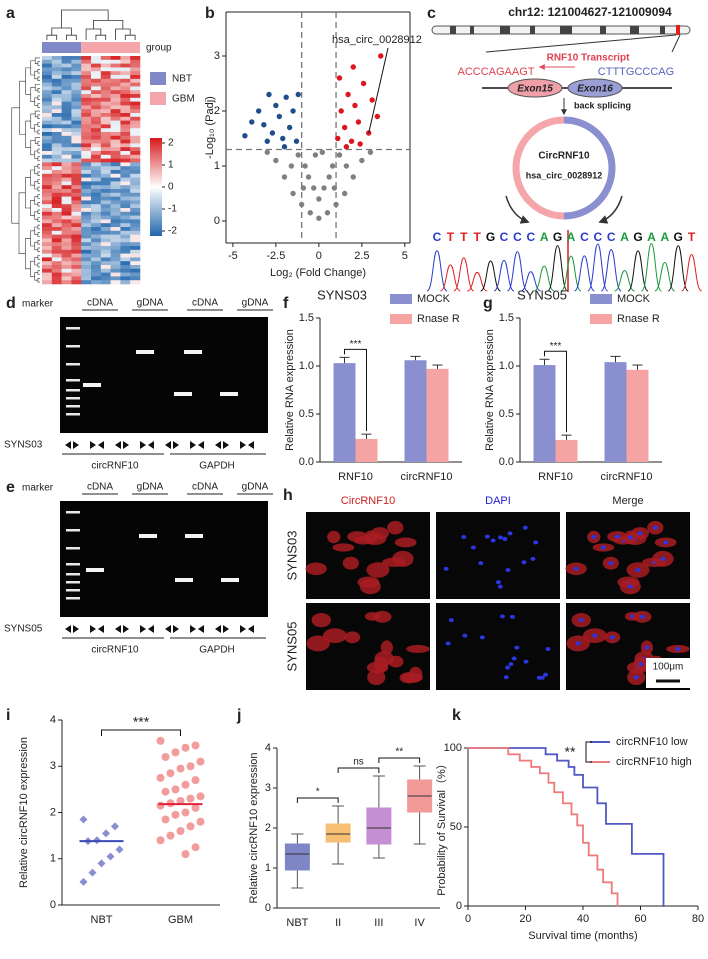 The height and width of the screenshot is (959, 708). Describe the element at coordinates (275, 256) in the screenshot. I see `x-tick-label: -2.5` at that location.